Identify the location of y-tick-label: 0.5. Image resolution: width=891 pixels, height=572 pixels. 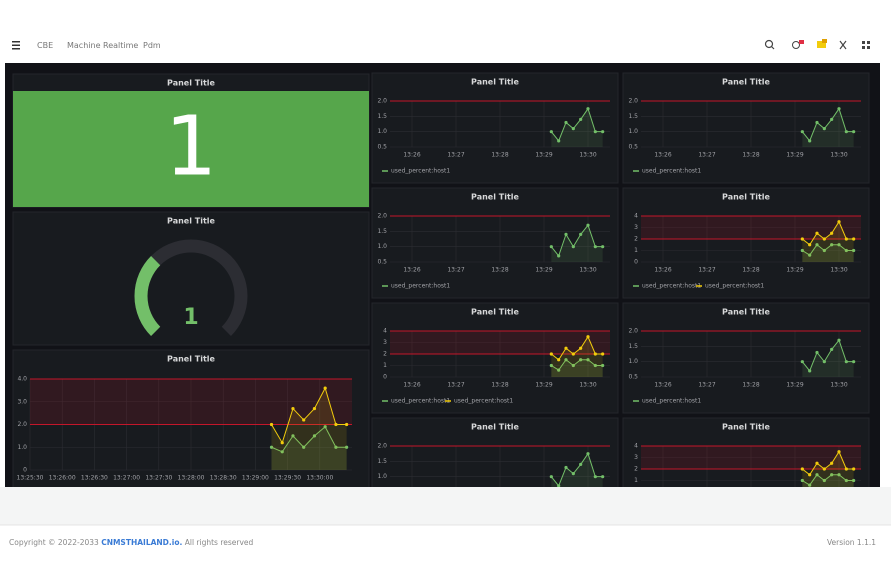
(382, 262).